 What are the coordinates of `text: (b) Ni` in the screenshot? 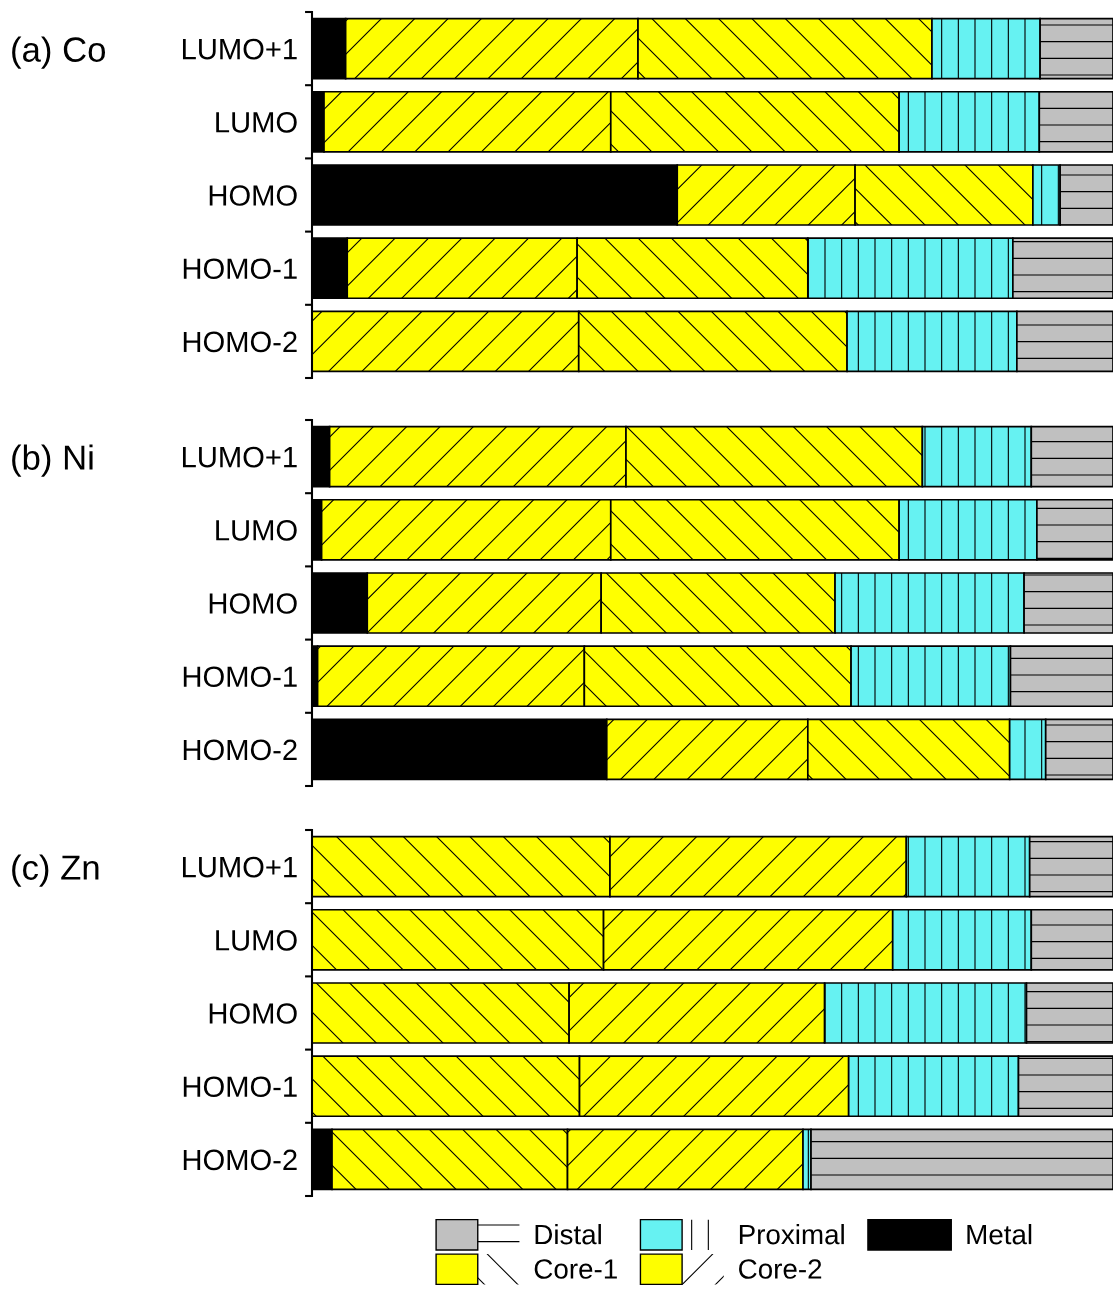 It's located at (52, 460).